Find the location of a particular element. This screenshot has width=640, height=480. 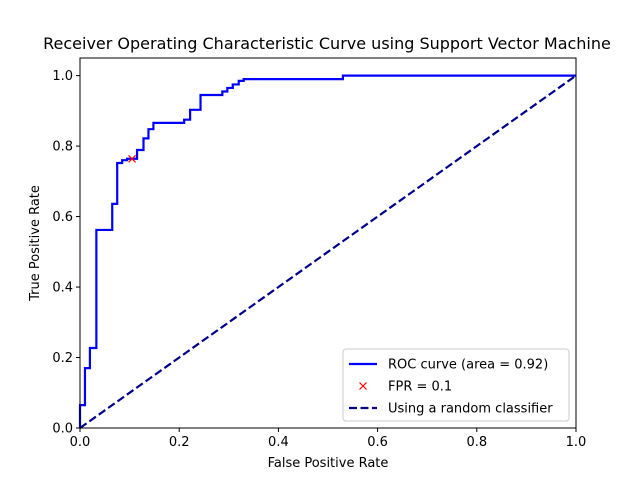

x-tick-label: 1.0 is located at coordinates (576, 442).